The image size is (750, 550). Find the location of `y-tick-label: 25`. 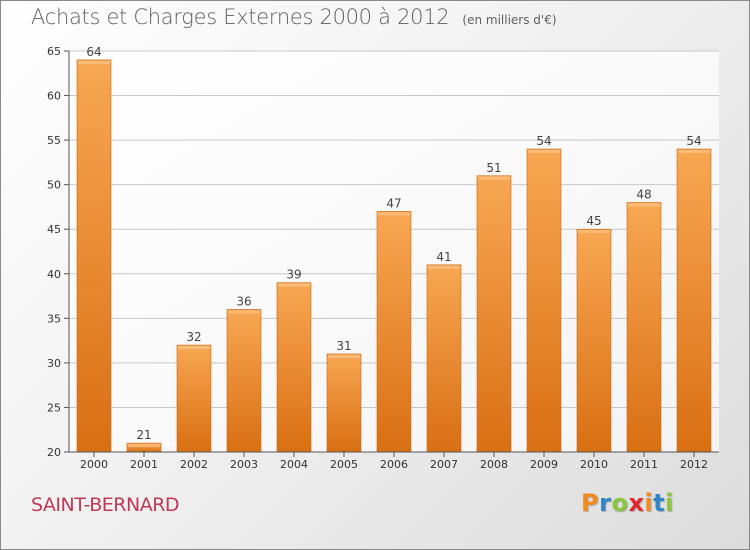

y-tick-label: 25 is located at coordinates (54, 407).